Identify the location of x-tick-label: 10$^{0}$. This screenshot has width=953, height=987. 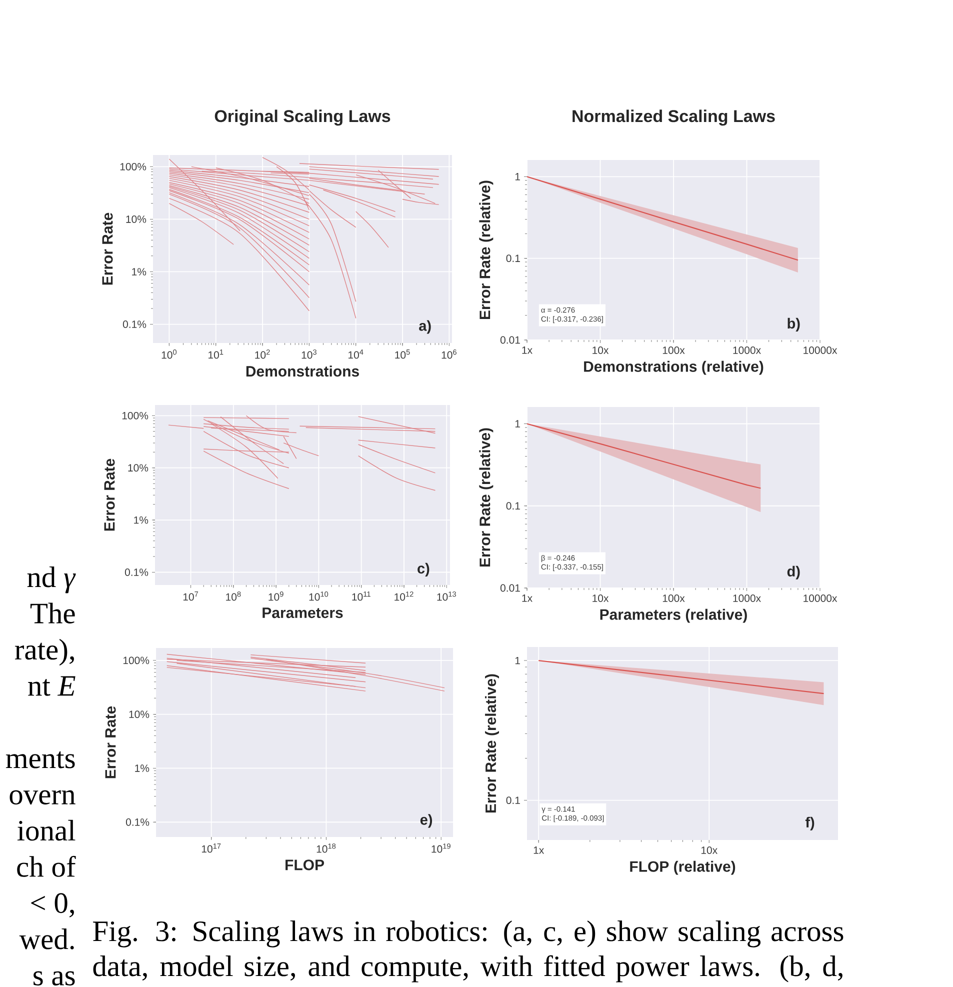
(169, 354).